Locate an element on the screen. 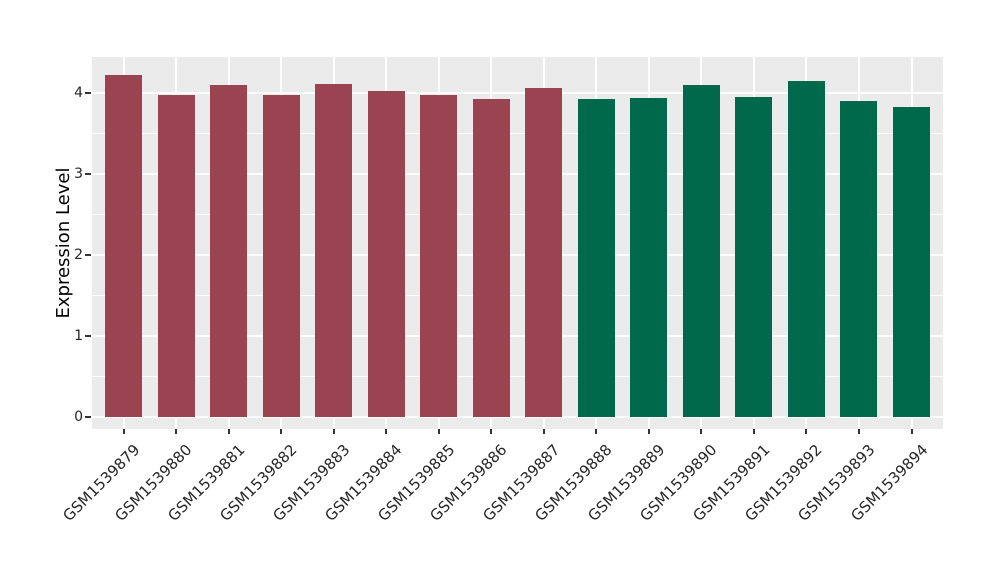  bar-GSM1539885 is located at coordinates (439, 255).